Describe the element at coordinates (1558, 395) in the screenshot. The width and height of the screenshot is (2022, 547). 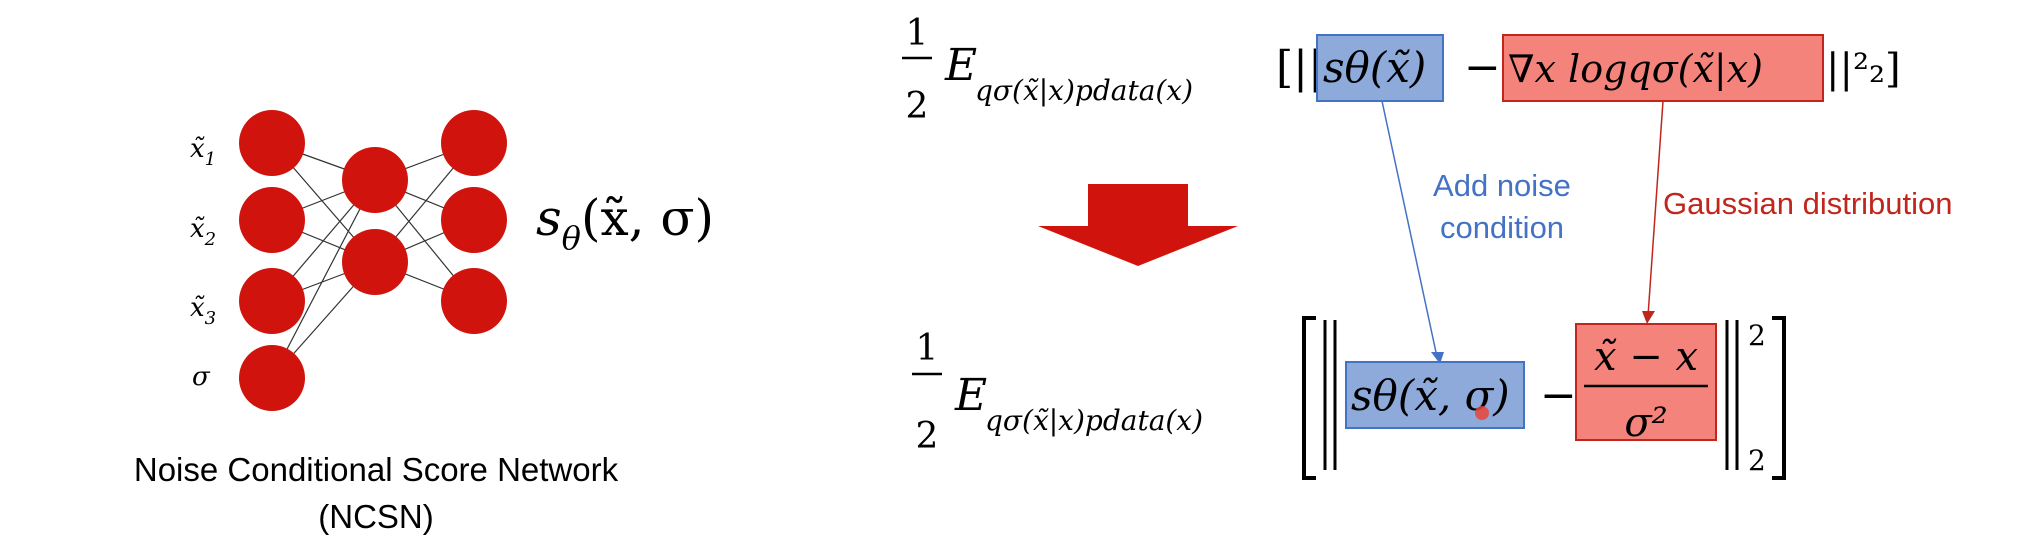
I see `bottom-minus: −` at that location.